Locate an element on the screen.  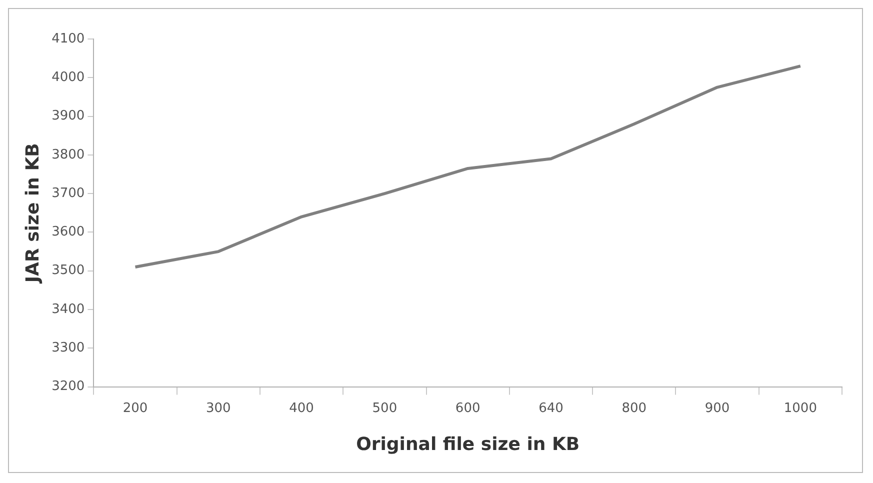
y-tick-label: 3200 is located at coordinates (68, 386).